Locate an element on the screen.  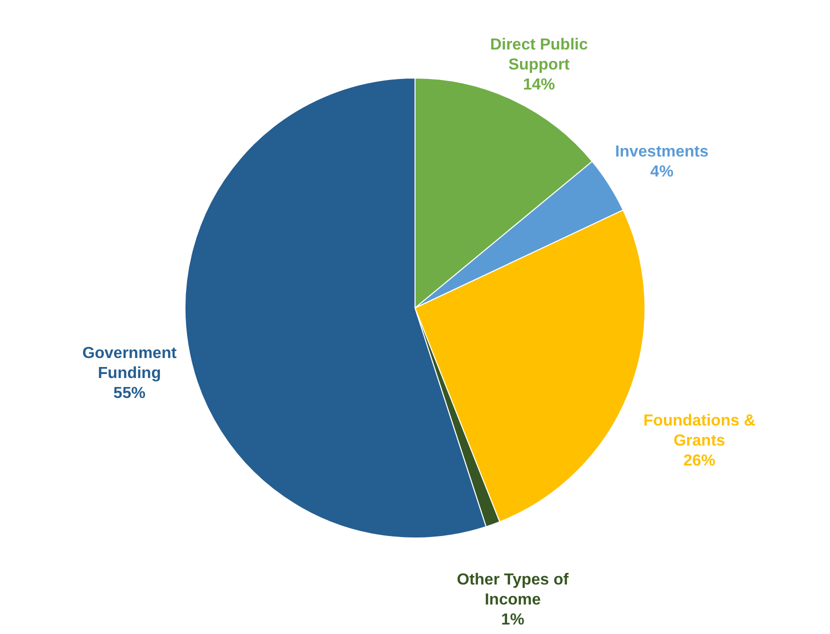
slice-label: Investments is located at coordinates (662, 151).